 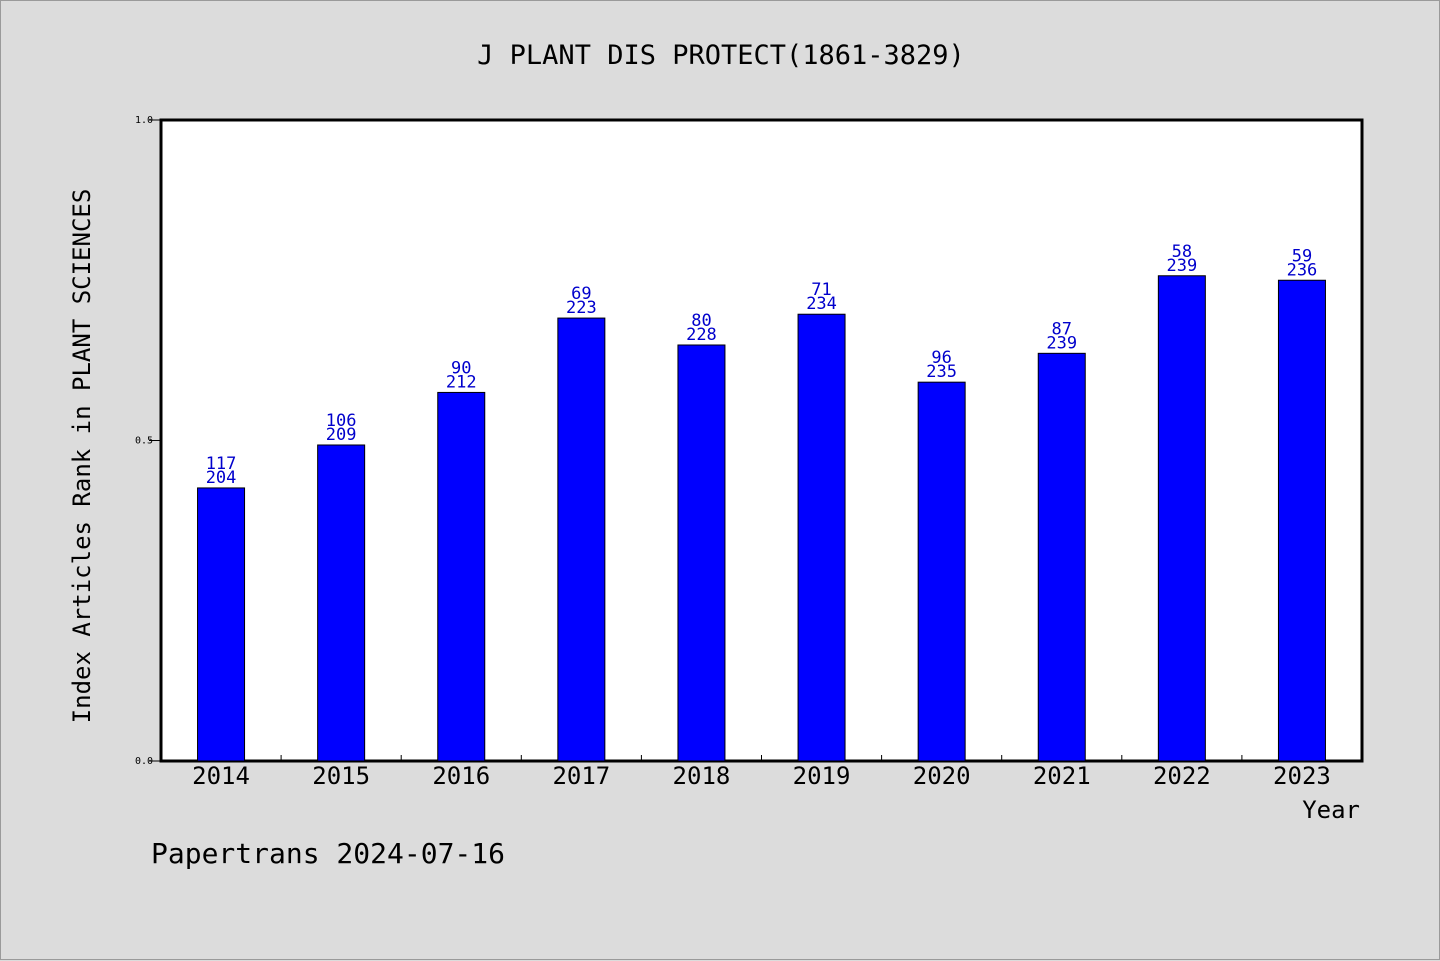 What do you see at coordinates (581, 776) in the screenshot?
I see `x-tick-label-2017: 2017` at bounding box center [581, 776].